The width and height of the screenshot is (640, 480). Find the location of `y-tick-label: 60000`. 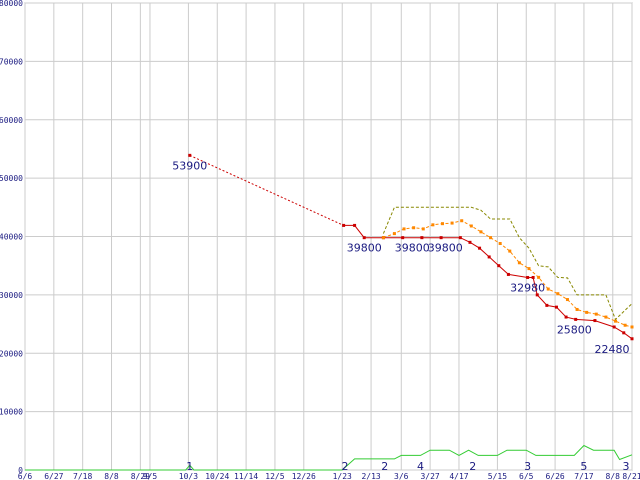

y-tick-label: 60000 is located at coordinates (11, 120).